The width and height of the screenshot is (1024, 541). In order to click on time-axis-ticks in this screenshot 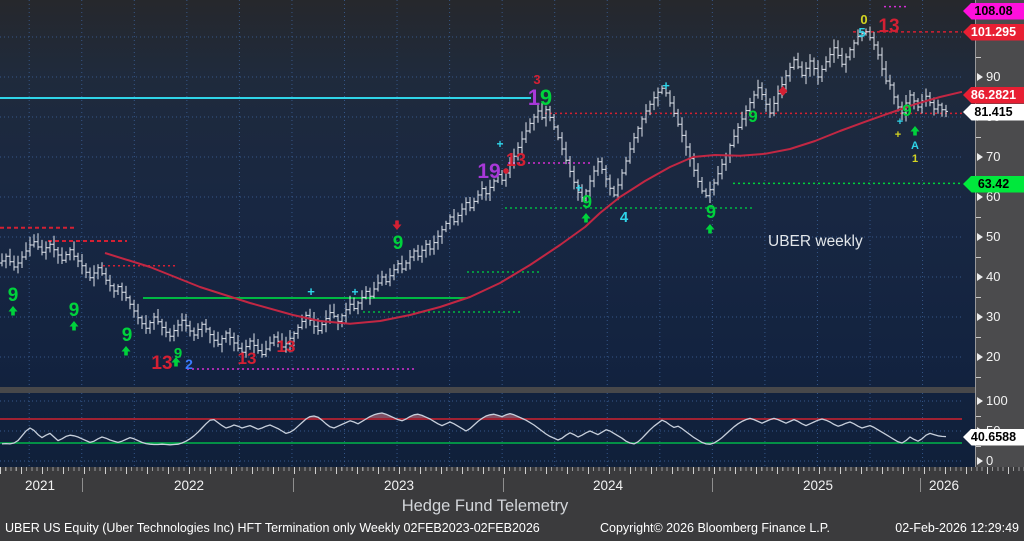, I will do `click(512, 471)`.